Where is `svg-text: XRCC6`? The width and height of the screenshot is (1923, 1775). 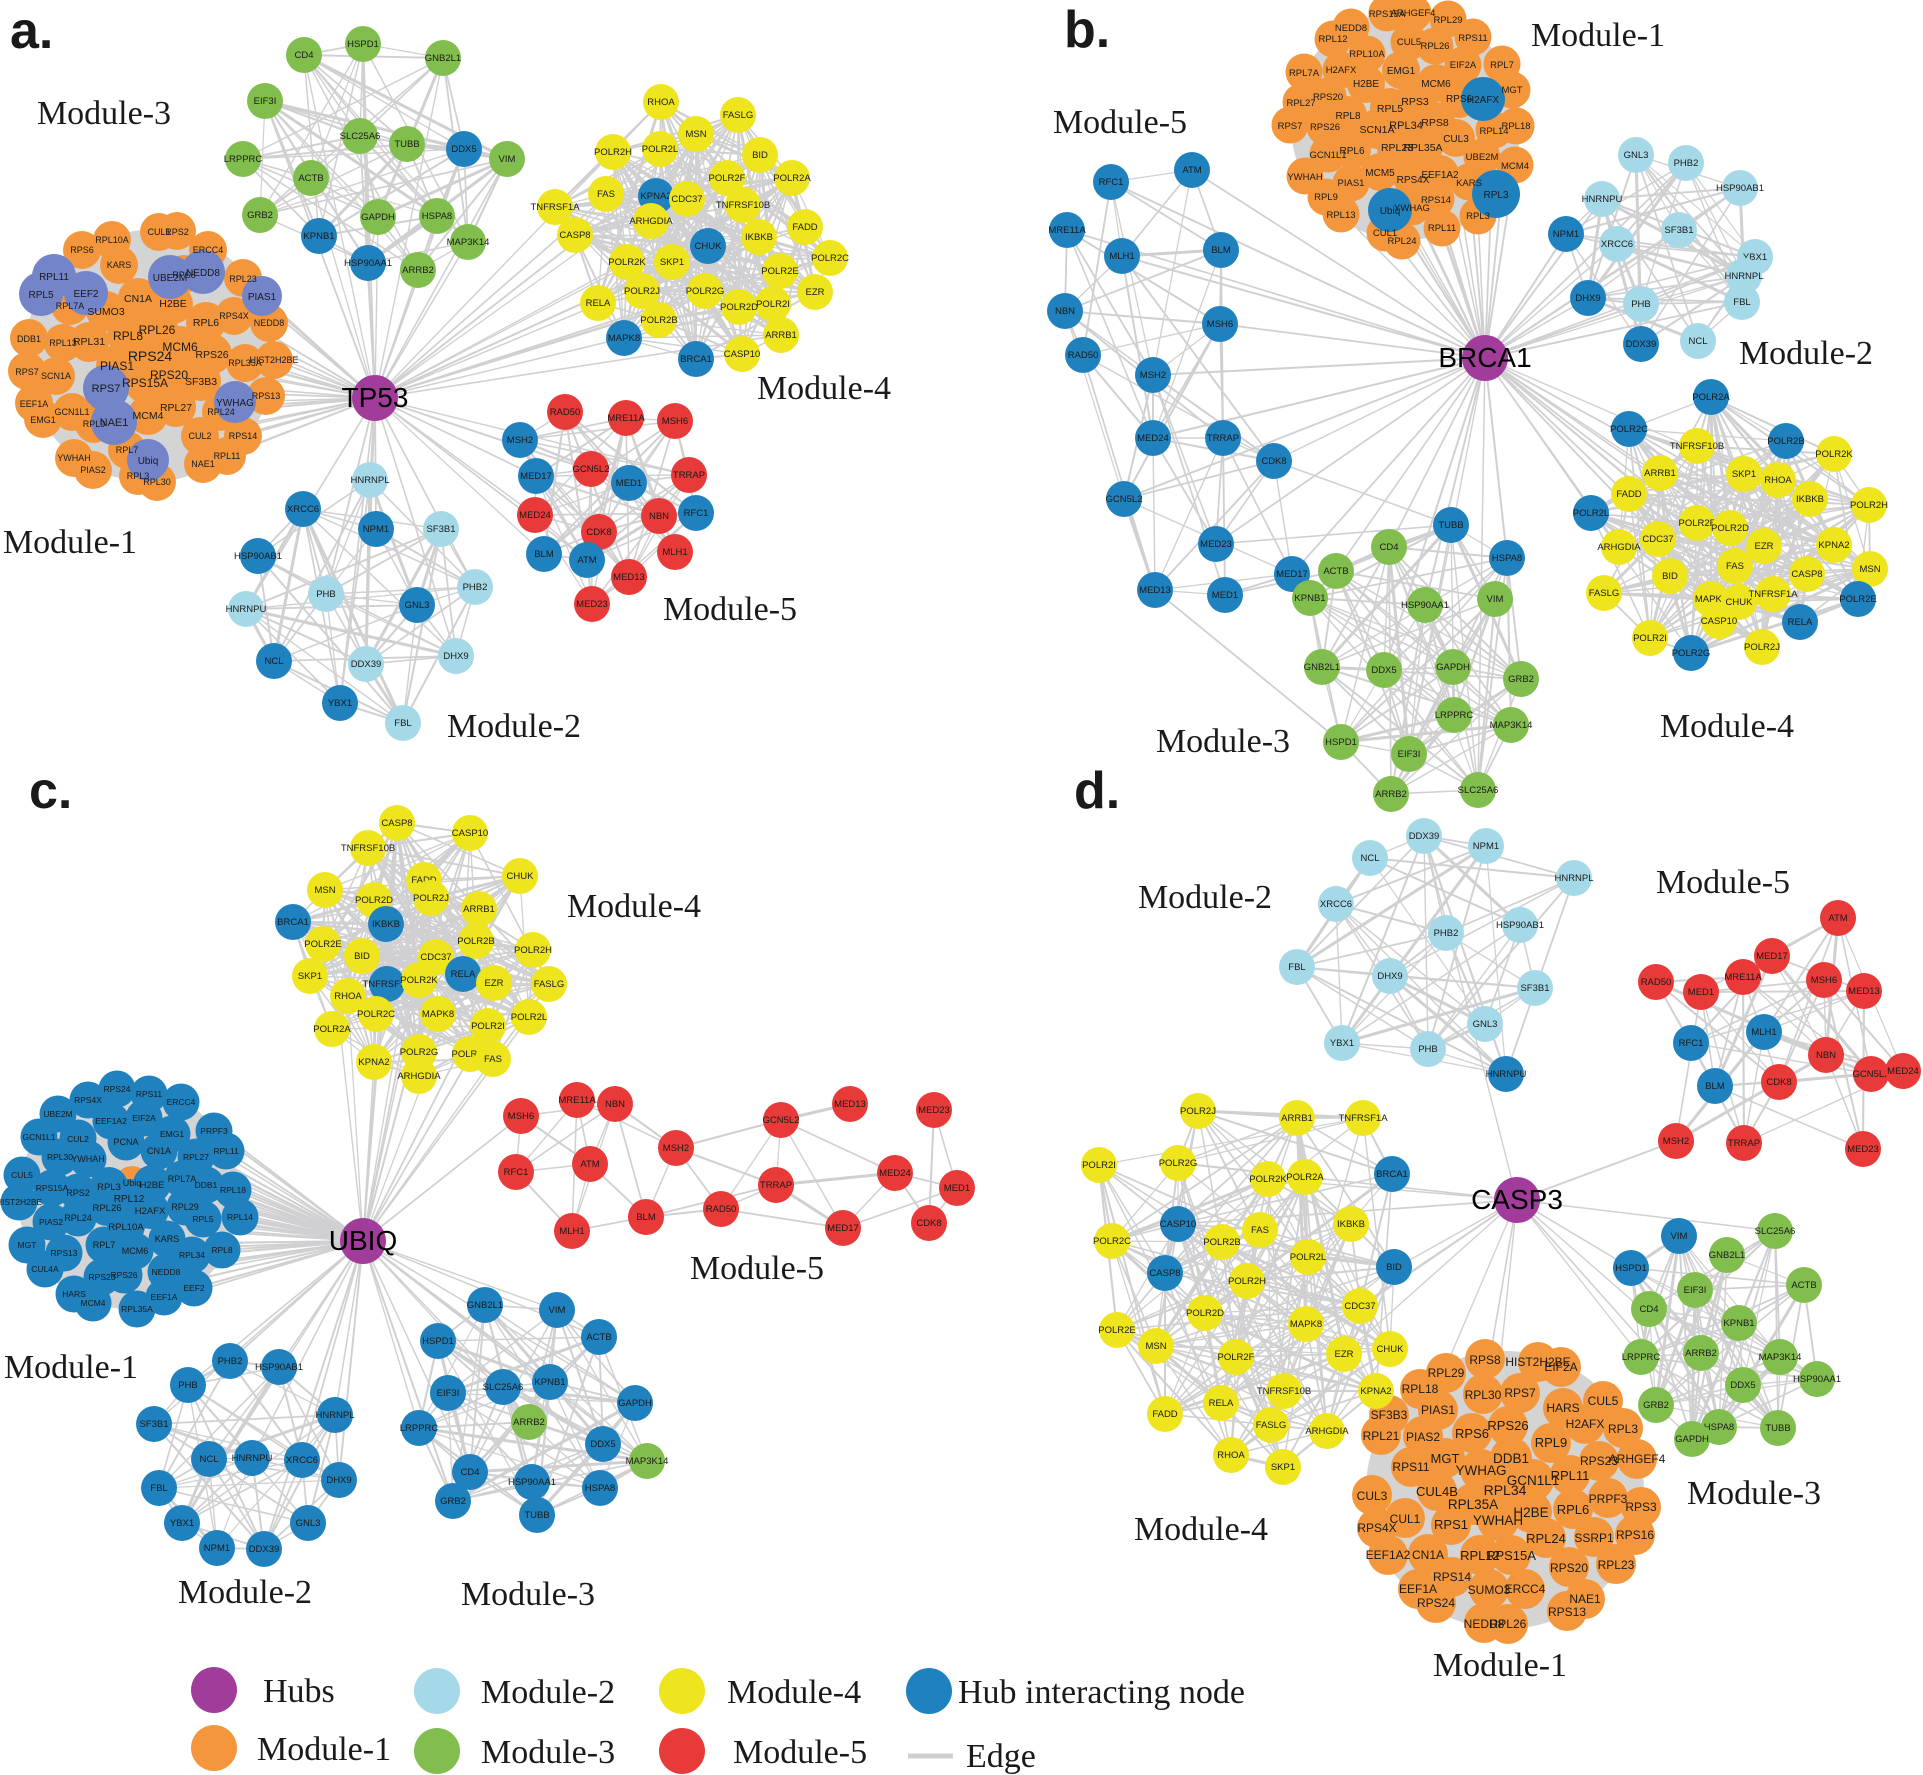
svg-text: XRCC6 is located at coordinates (1336, 904).